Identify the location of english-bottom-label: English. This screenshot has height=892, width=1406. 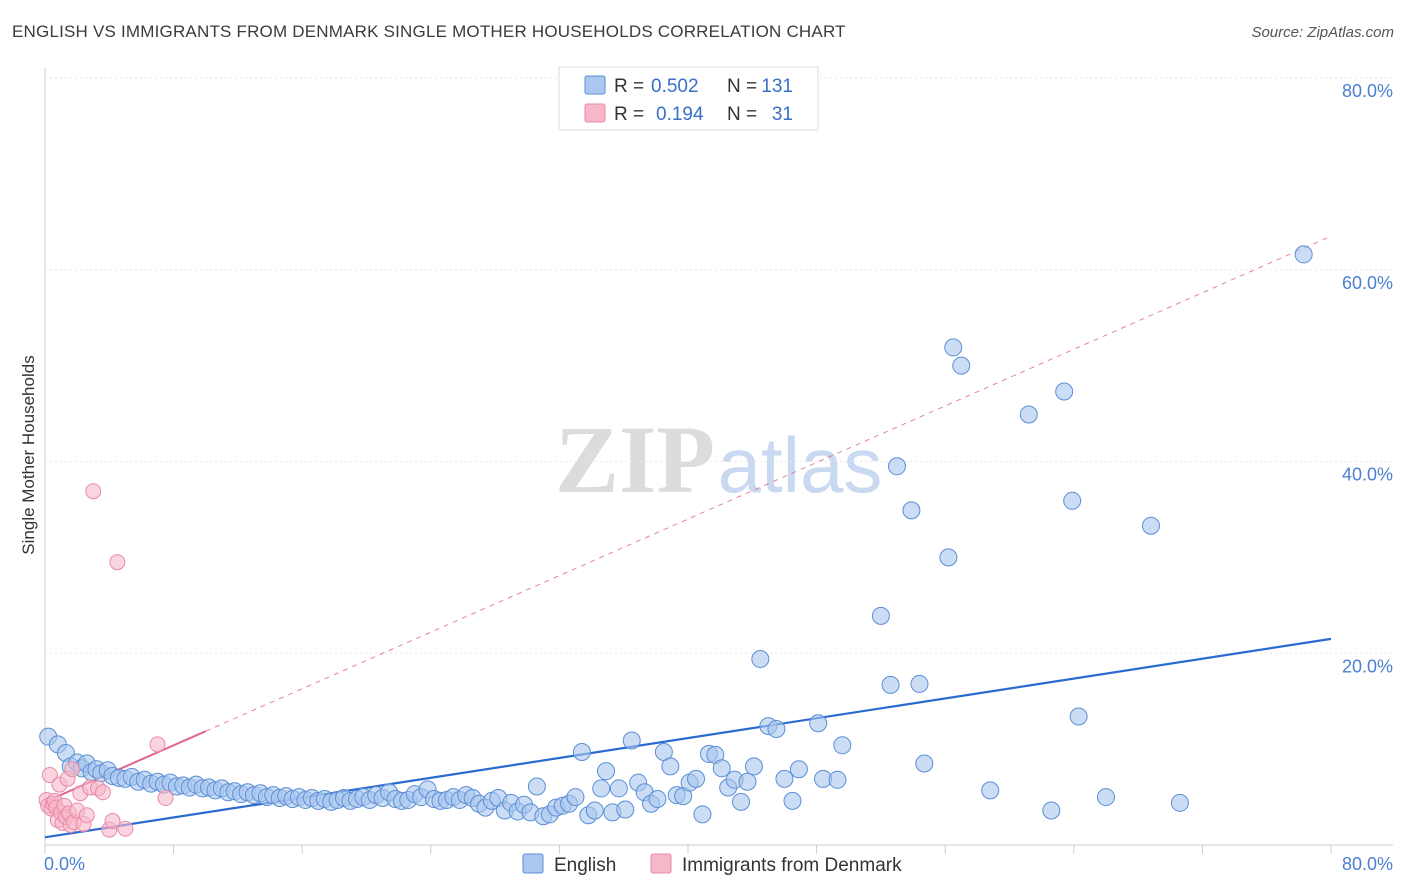
(585, 865).